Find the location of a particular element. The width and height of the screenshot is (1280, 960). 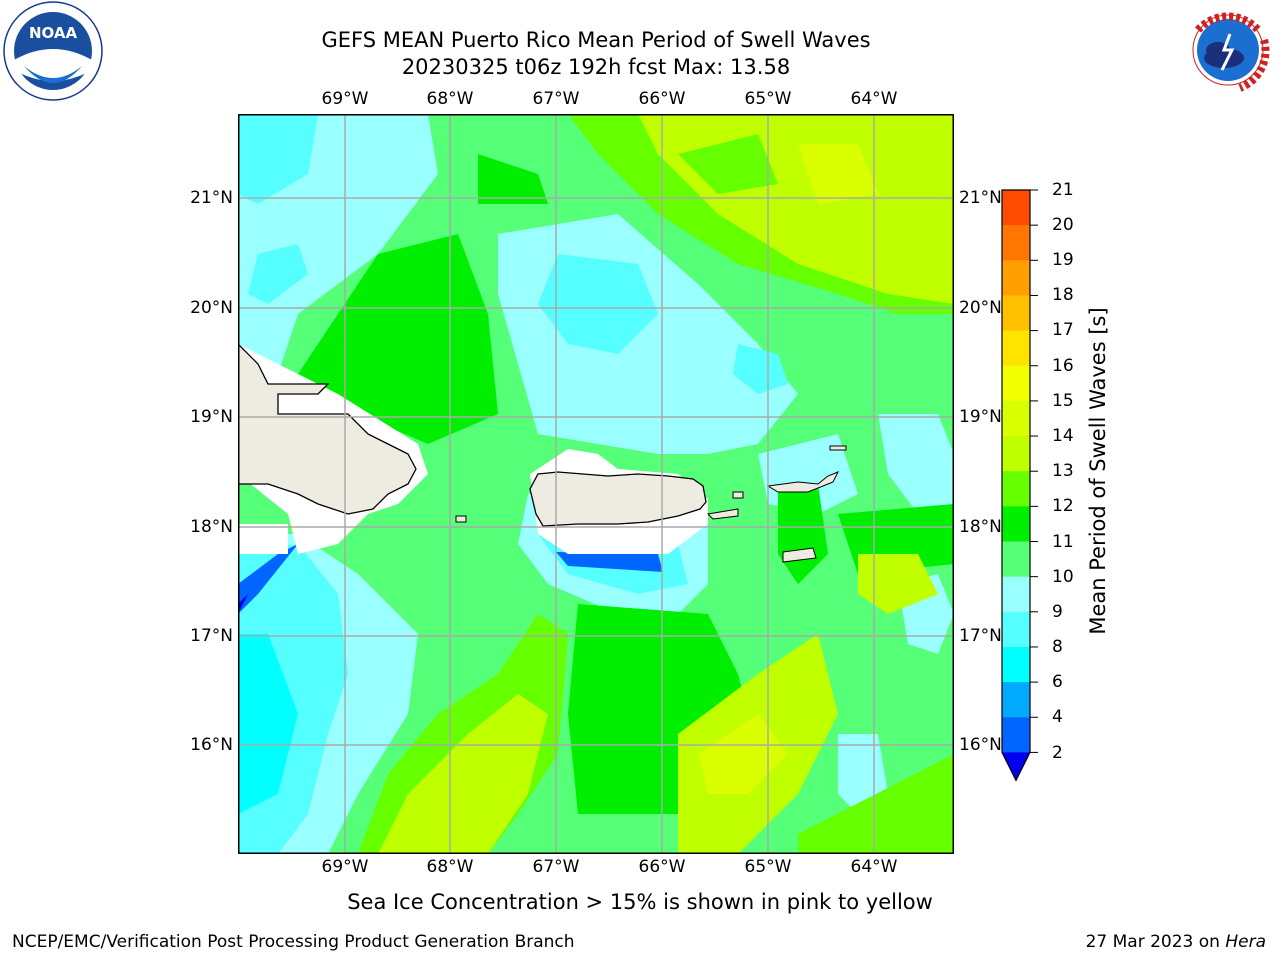

colorbar-tick: 18 is located at coordinates (1063, 295).